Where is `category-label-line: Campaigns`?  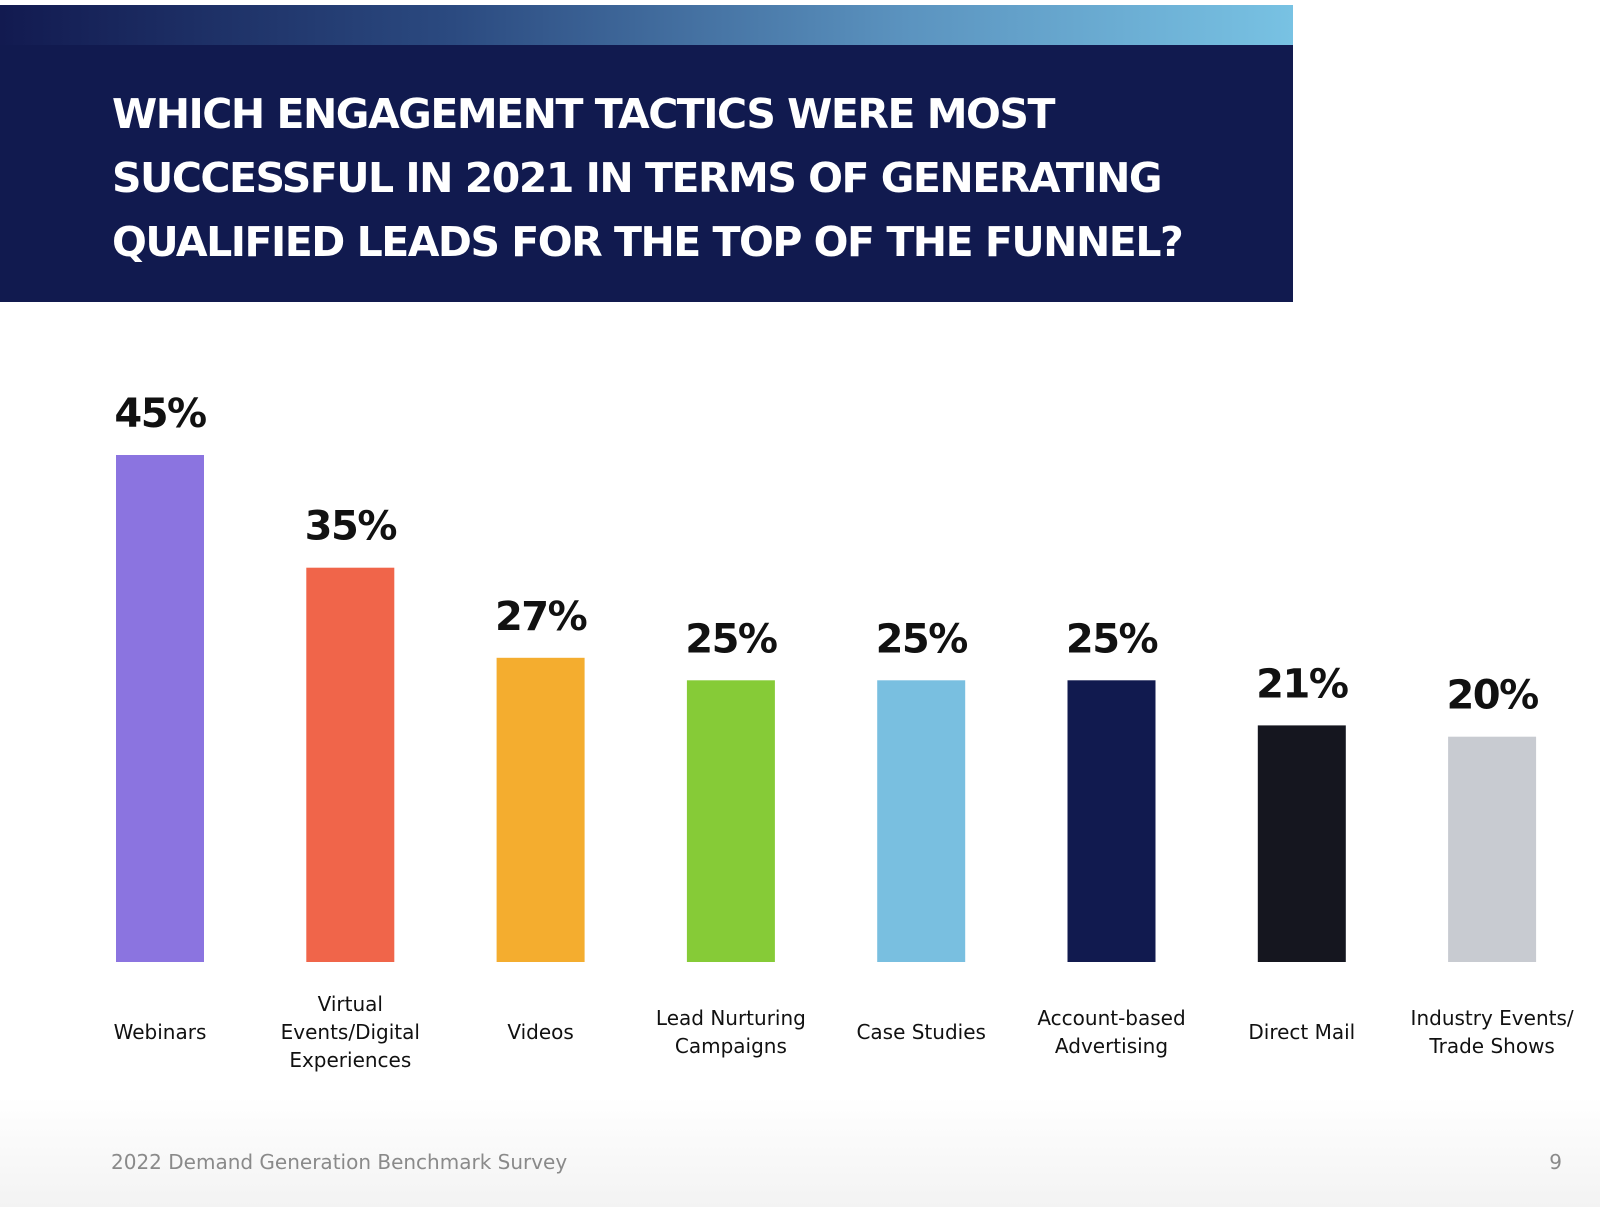
category-label-line: Campaigns is located at coordinates (730, 1046).